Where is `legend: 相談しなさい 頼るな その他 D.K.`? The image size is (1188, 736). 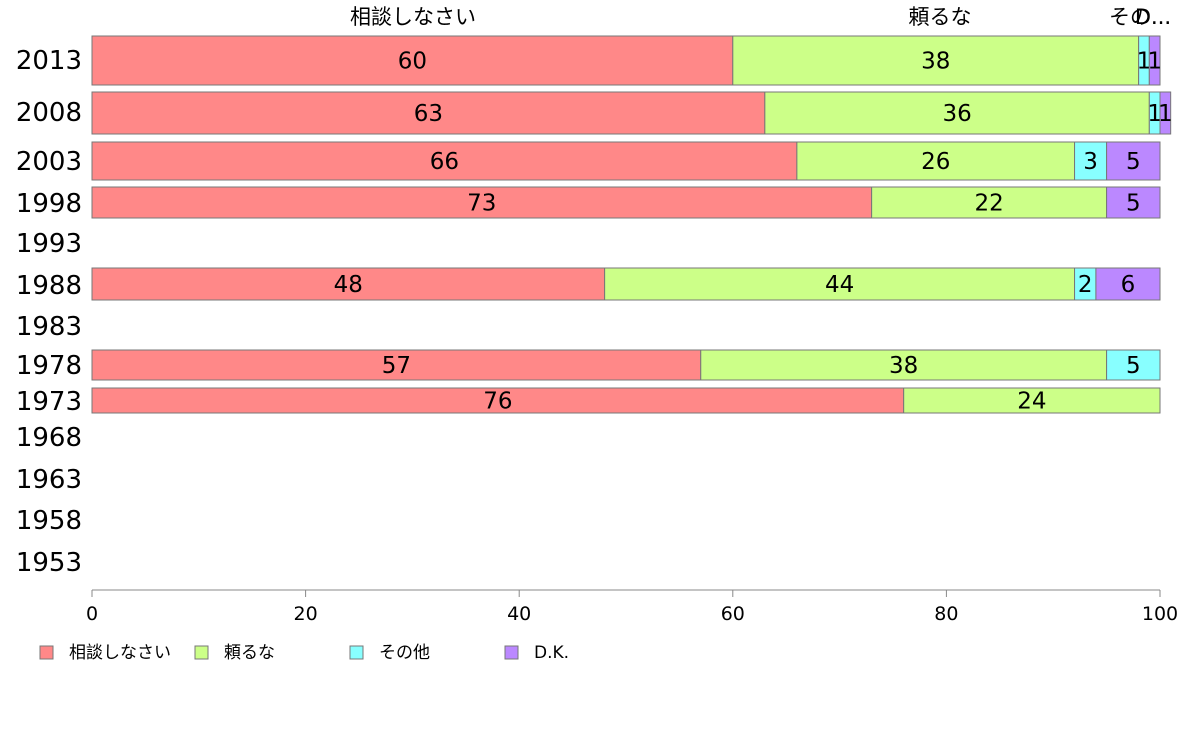
legend: 相談しなさい 頼るな その他 D.K. is located at coordinates (304, 653).